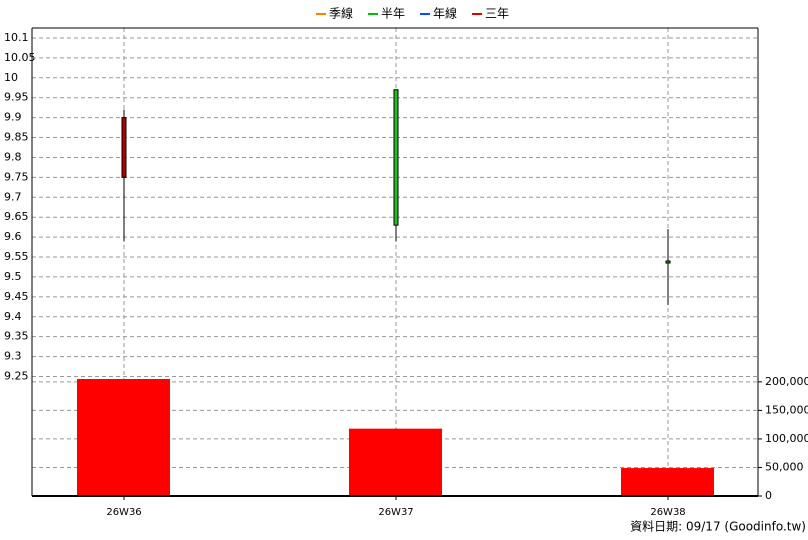  I want to click on y-tick-label: 9.4, so click(13, 316).